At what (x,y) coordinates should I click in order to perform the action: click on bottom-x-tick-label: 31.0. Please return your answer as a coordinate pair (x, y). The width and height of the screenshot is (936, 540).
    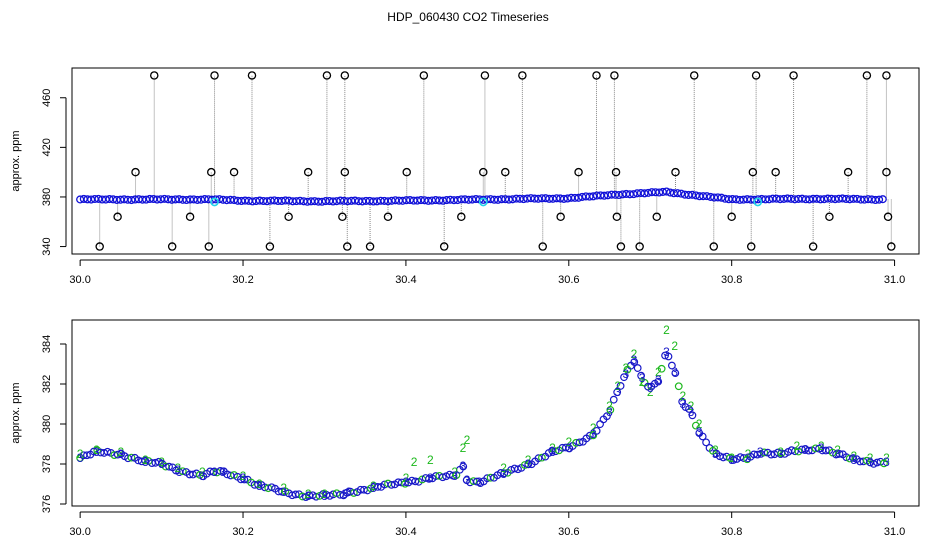
    Looking at the image, I should click on (894, 532).